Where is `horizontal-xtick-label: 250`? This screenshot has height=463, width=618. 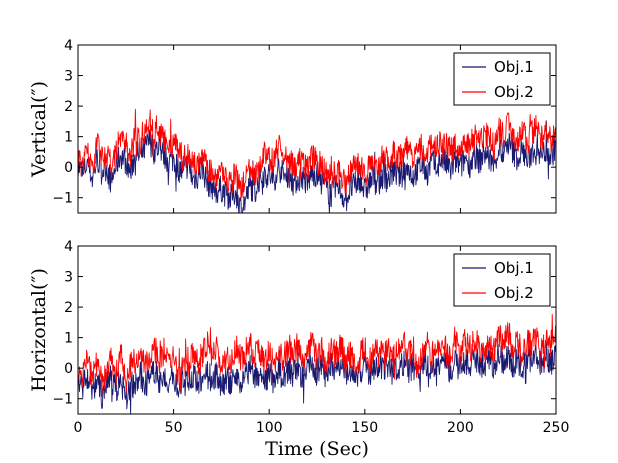 horizontal-xtick-label: 250 is located at coordinates (556, 428).